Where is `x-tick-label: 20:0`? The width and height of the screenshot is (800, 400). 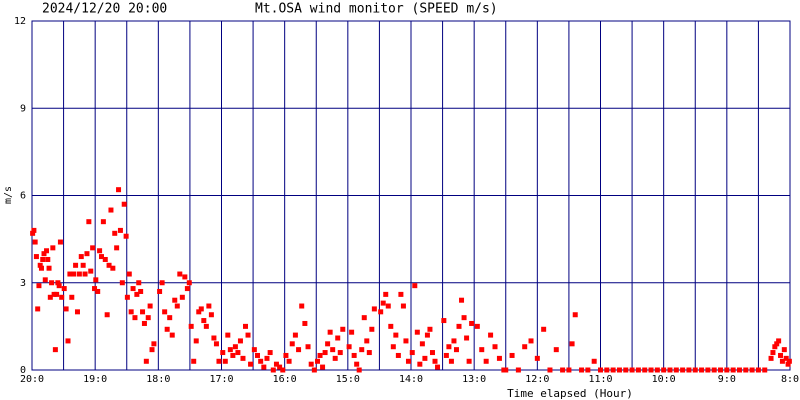
x-tick-label: 20:0 is located at coordinates (32, 379).